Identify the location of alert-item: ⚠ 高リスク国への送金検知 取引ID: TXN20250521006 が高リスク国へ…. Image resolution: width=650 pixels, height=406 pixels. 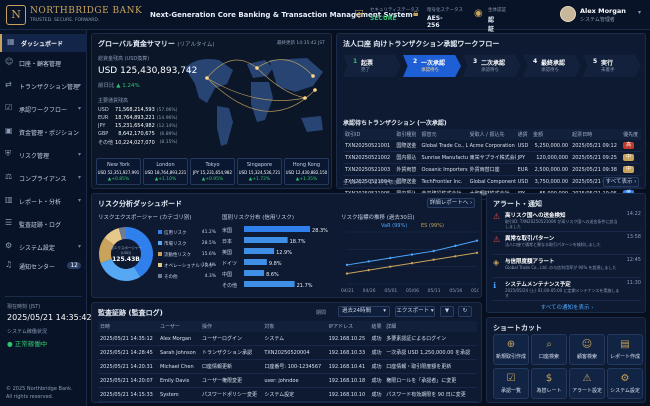
(567, 220).